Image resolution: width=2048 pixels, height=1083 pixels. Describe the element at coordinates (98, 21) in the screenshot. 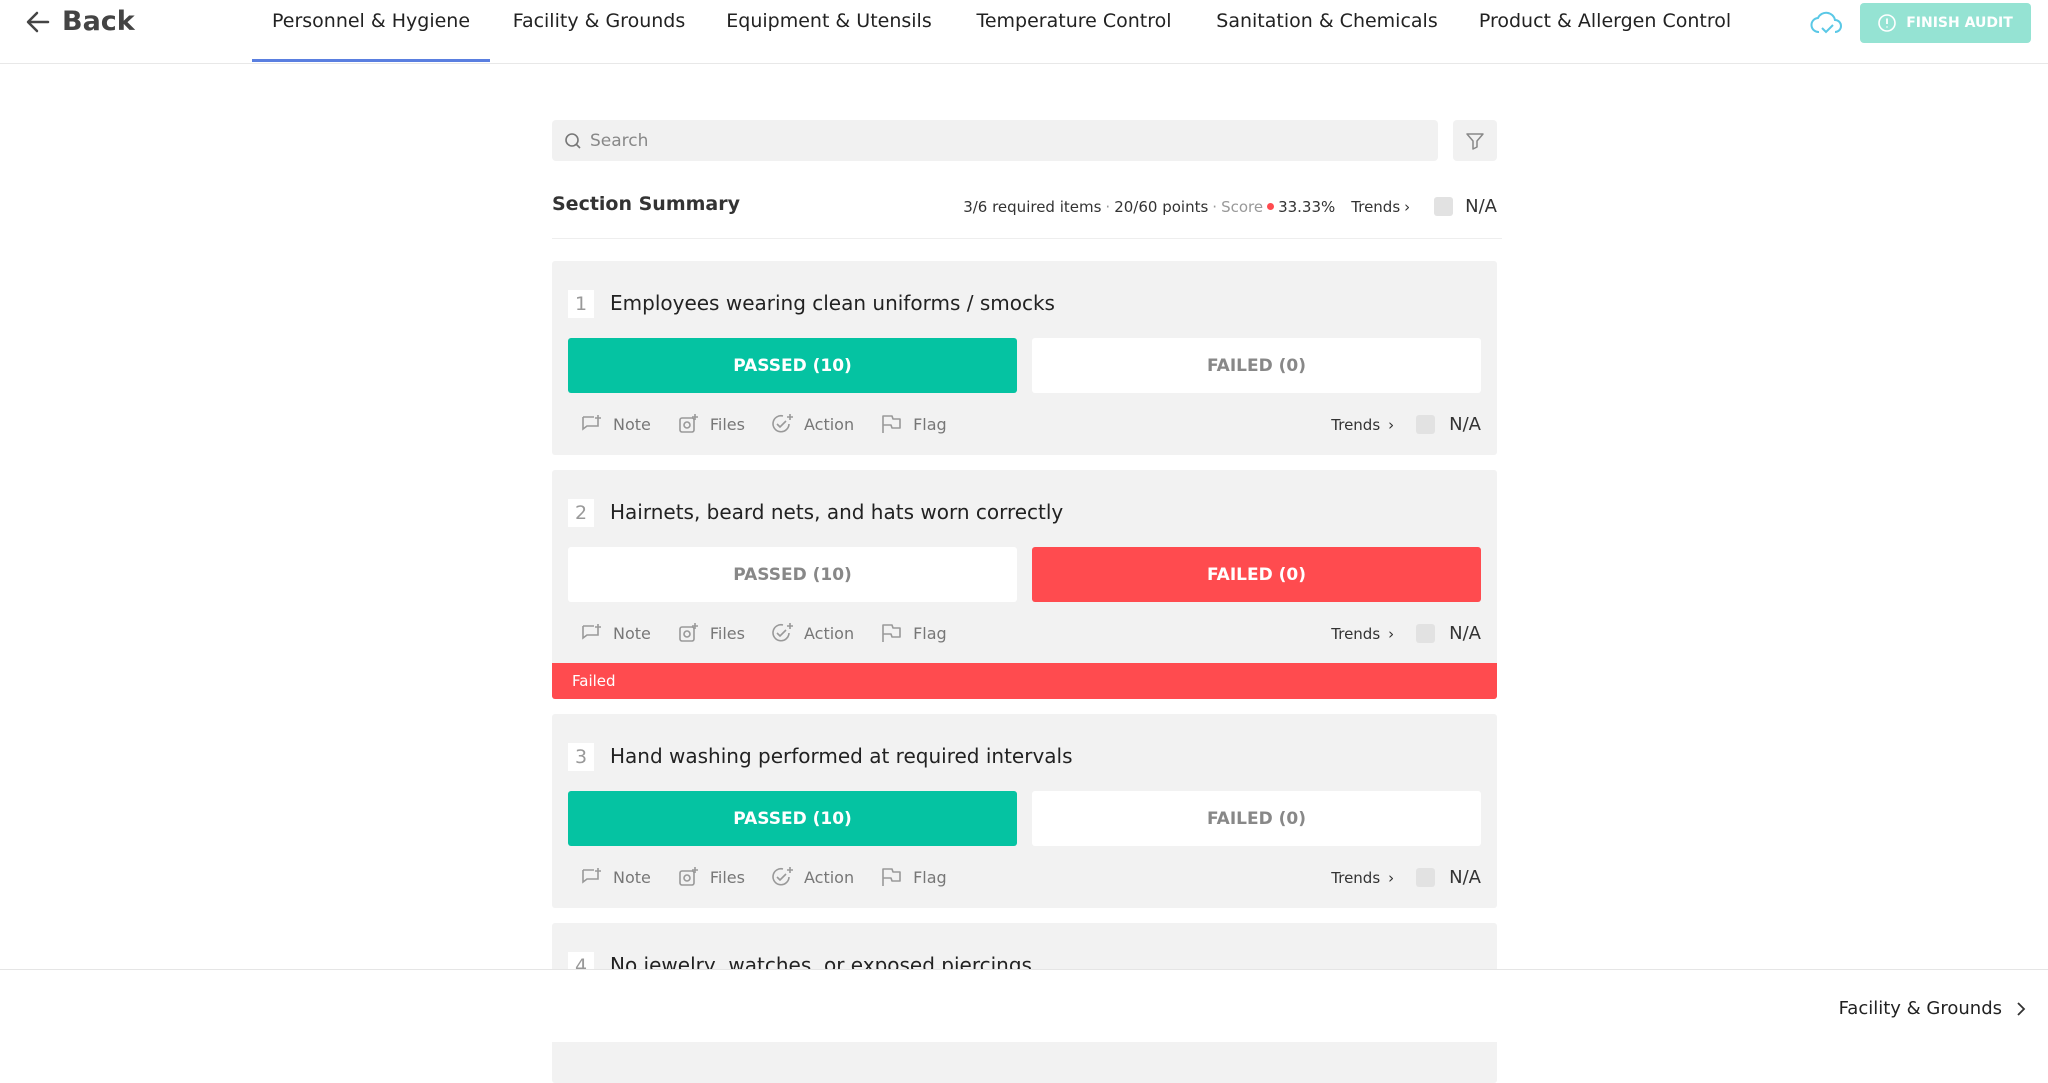

I see `back-label: Back` at that location.